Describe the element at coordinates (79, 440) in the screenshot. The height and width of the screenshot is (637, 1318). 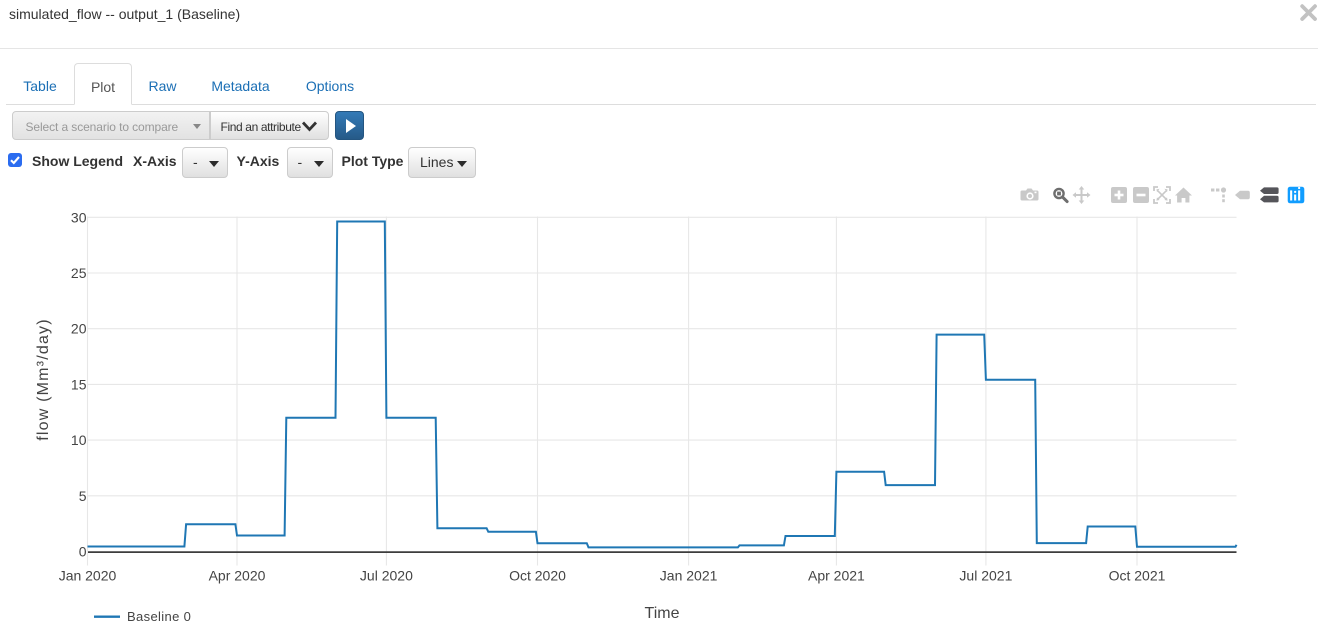
I see `svg-text: 10` at that location.